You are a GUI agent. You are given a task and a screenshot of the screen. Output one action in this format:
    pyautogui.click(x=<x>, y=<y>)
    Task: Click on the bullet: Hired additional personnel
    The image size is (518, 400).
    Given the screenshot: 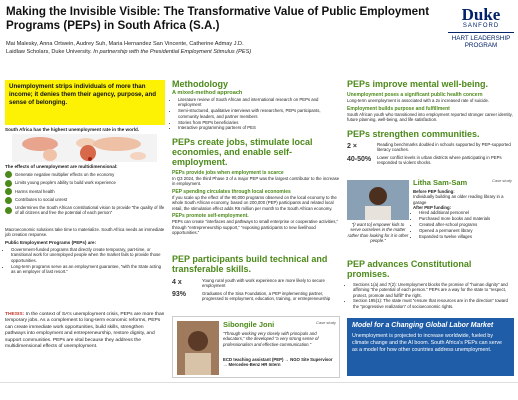 What is the action you would take?
    pyautogui.click(x=466, y=212)
    